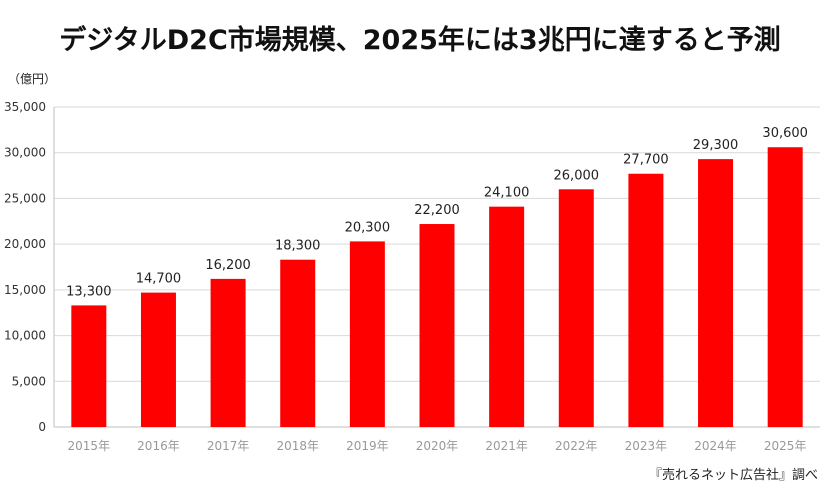 This screenshot has width=840, height=492. I want to click on x-tick-label: 2023年, so click(646, 446).